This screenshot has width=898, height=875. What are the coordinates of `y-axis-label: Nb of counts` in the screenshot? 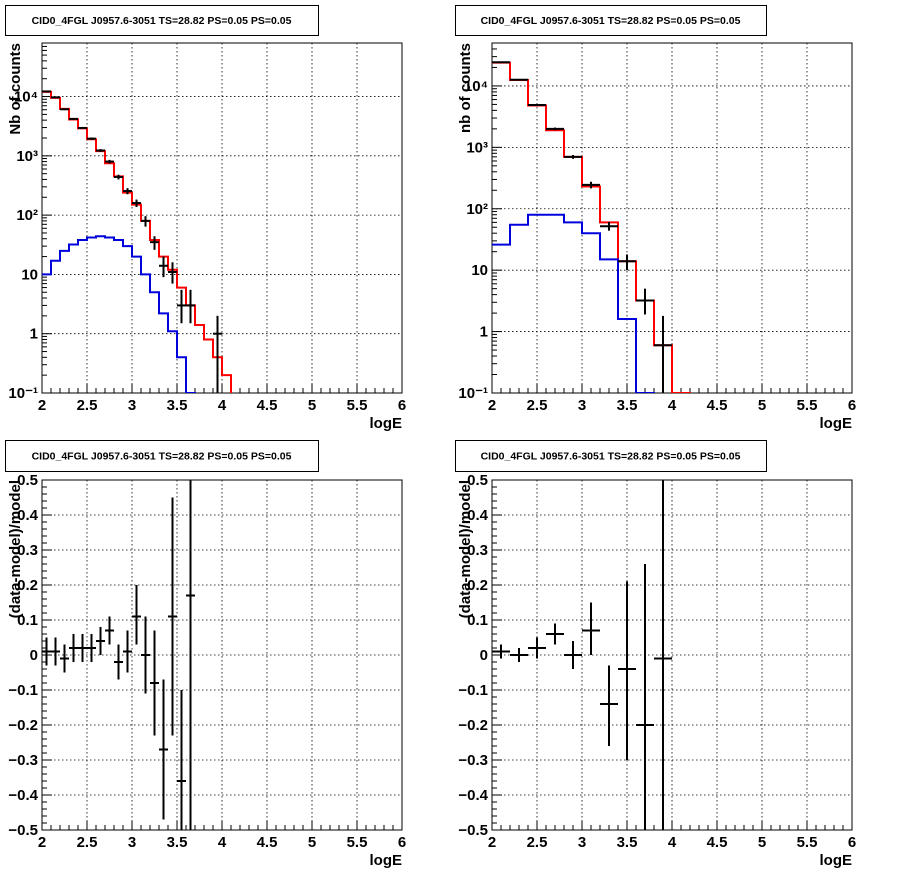 It's located at (15, 89).